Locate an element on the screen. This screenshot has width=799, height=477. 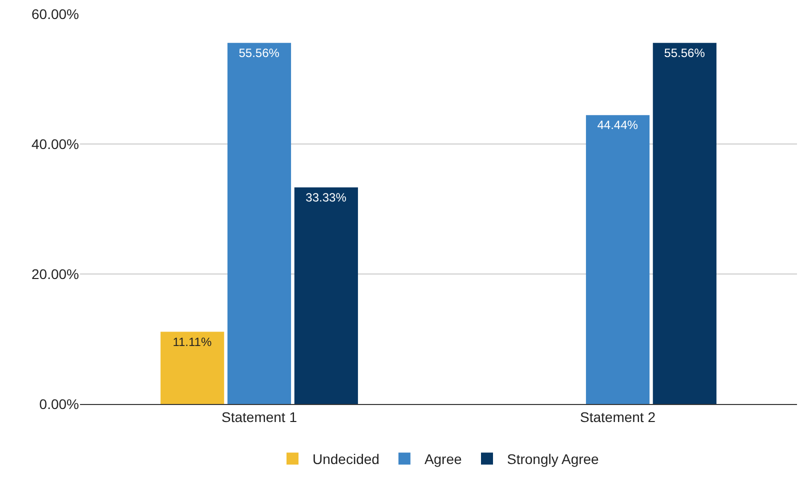
x-tick-label: Statement 1 is located at coordinates (260, 416).